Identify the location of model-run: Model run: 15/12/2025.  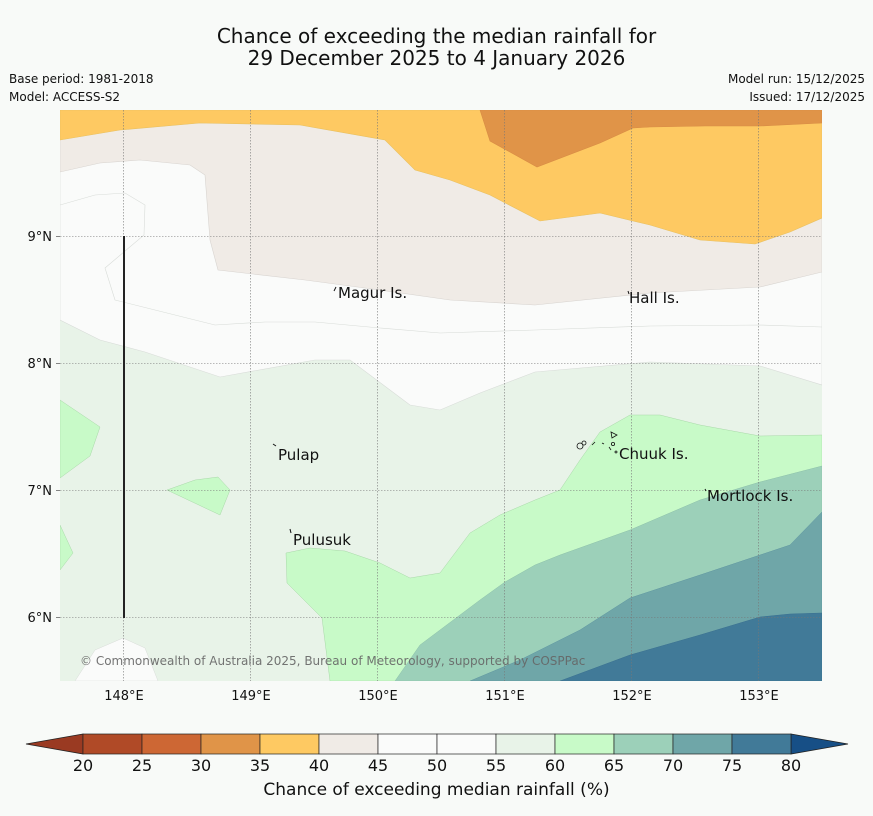
(796, 79).